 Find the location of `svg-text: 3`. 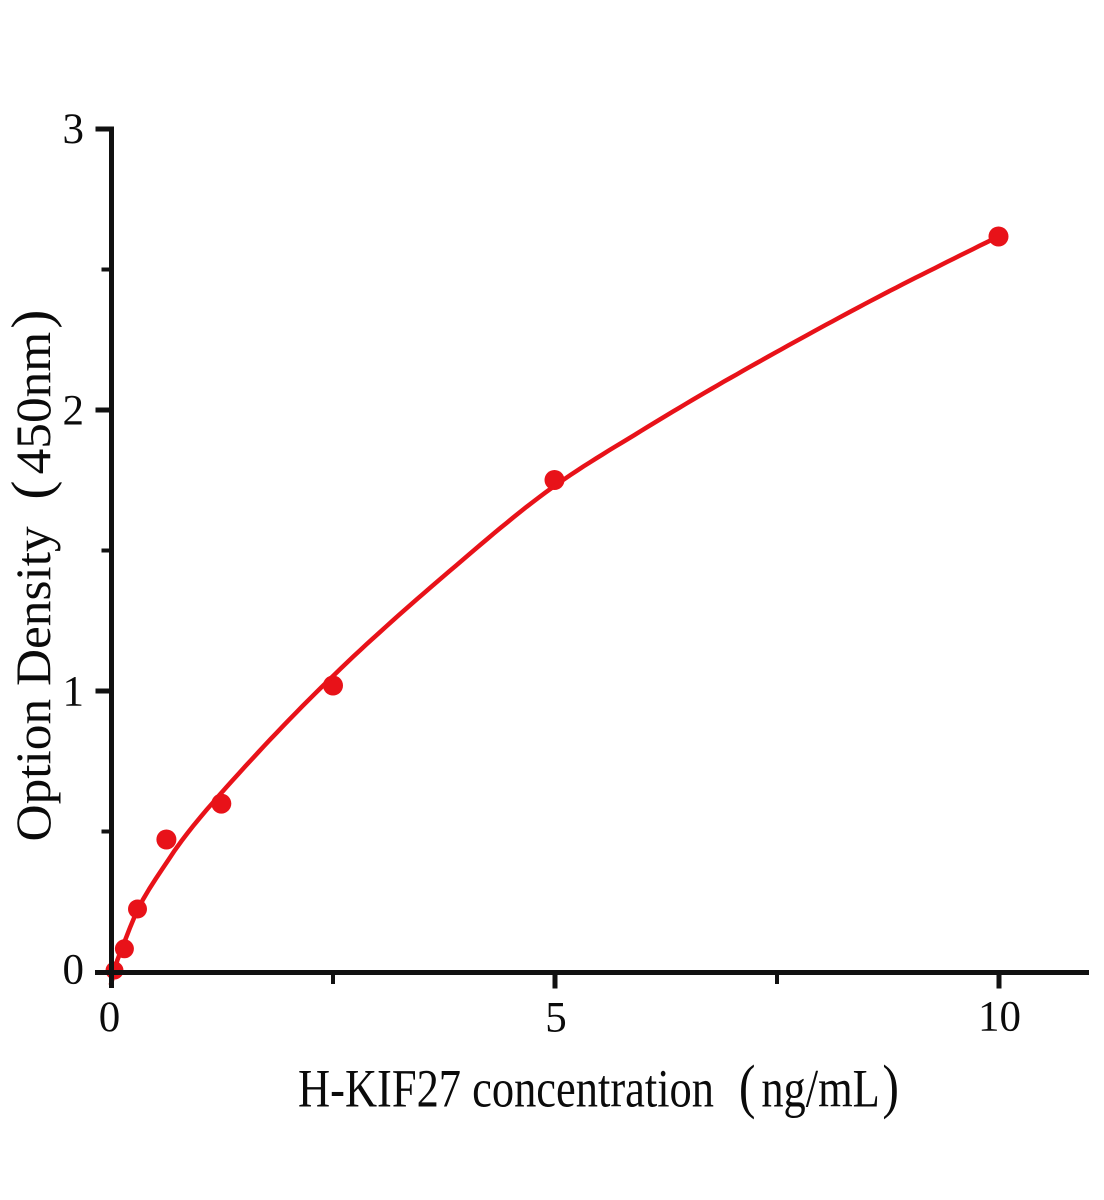

svg-text: 3 is located at coordinates (74, 129).